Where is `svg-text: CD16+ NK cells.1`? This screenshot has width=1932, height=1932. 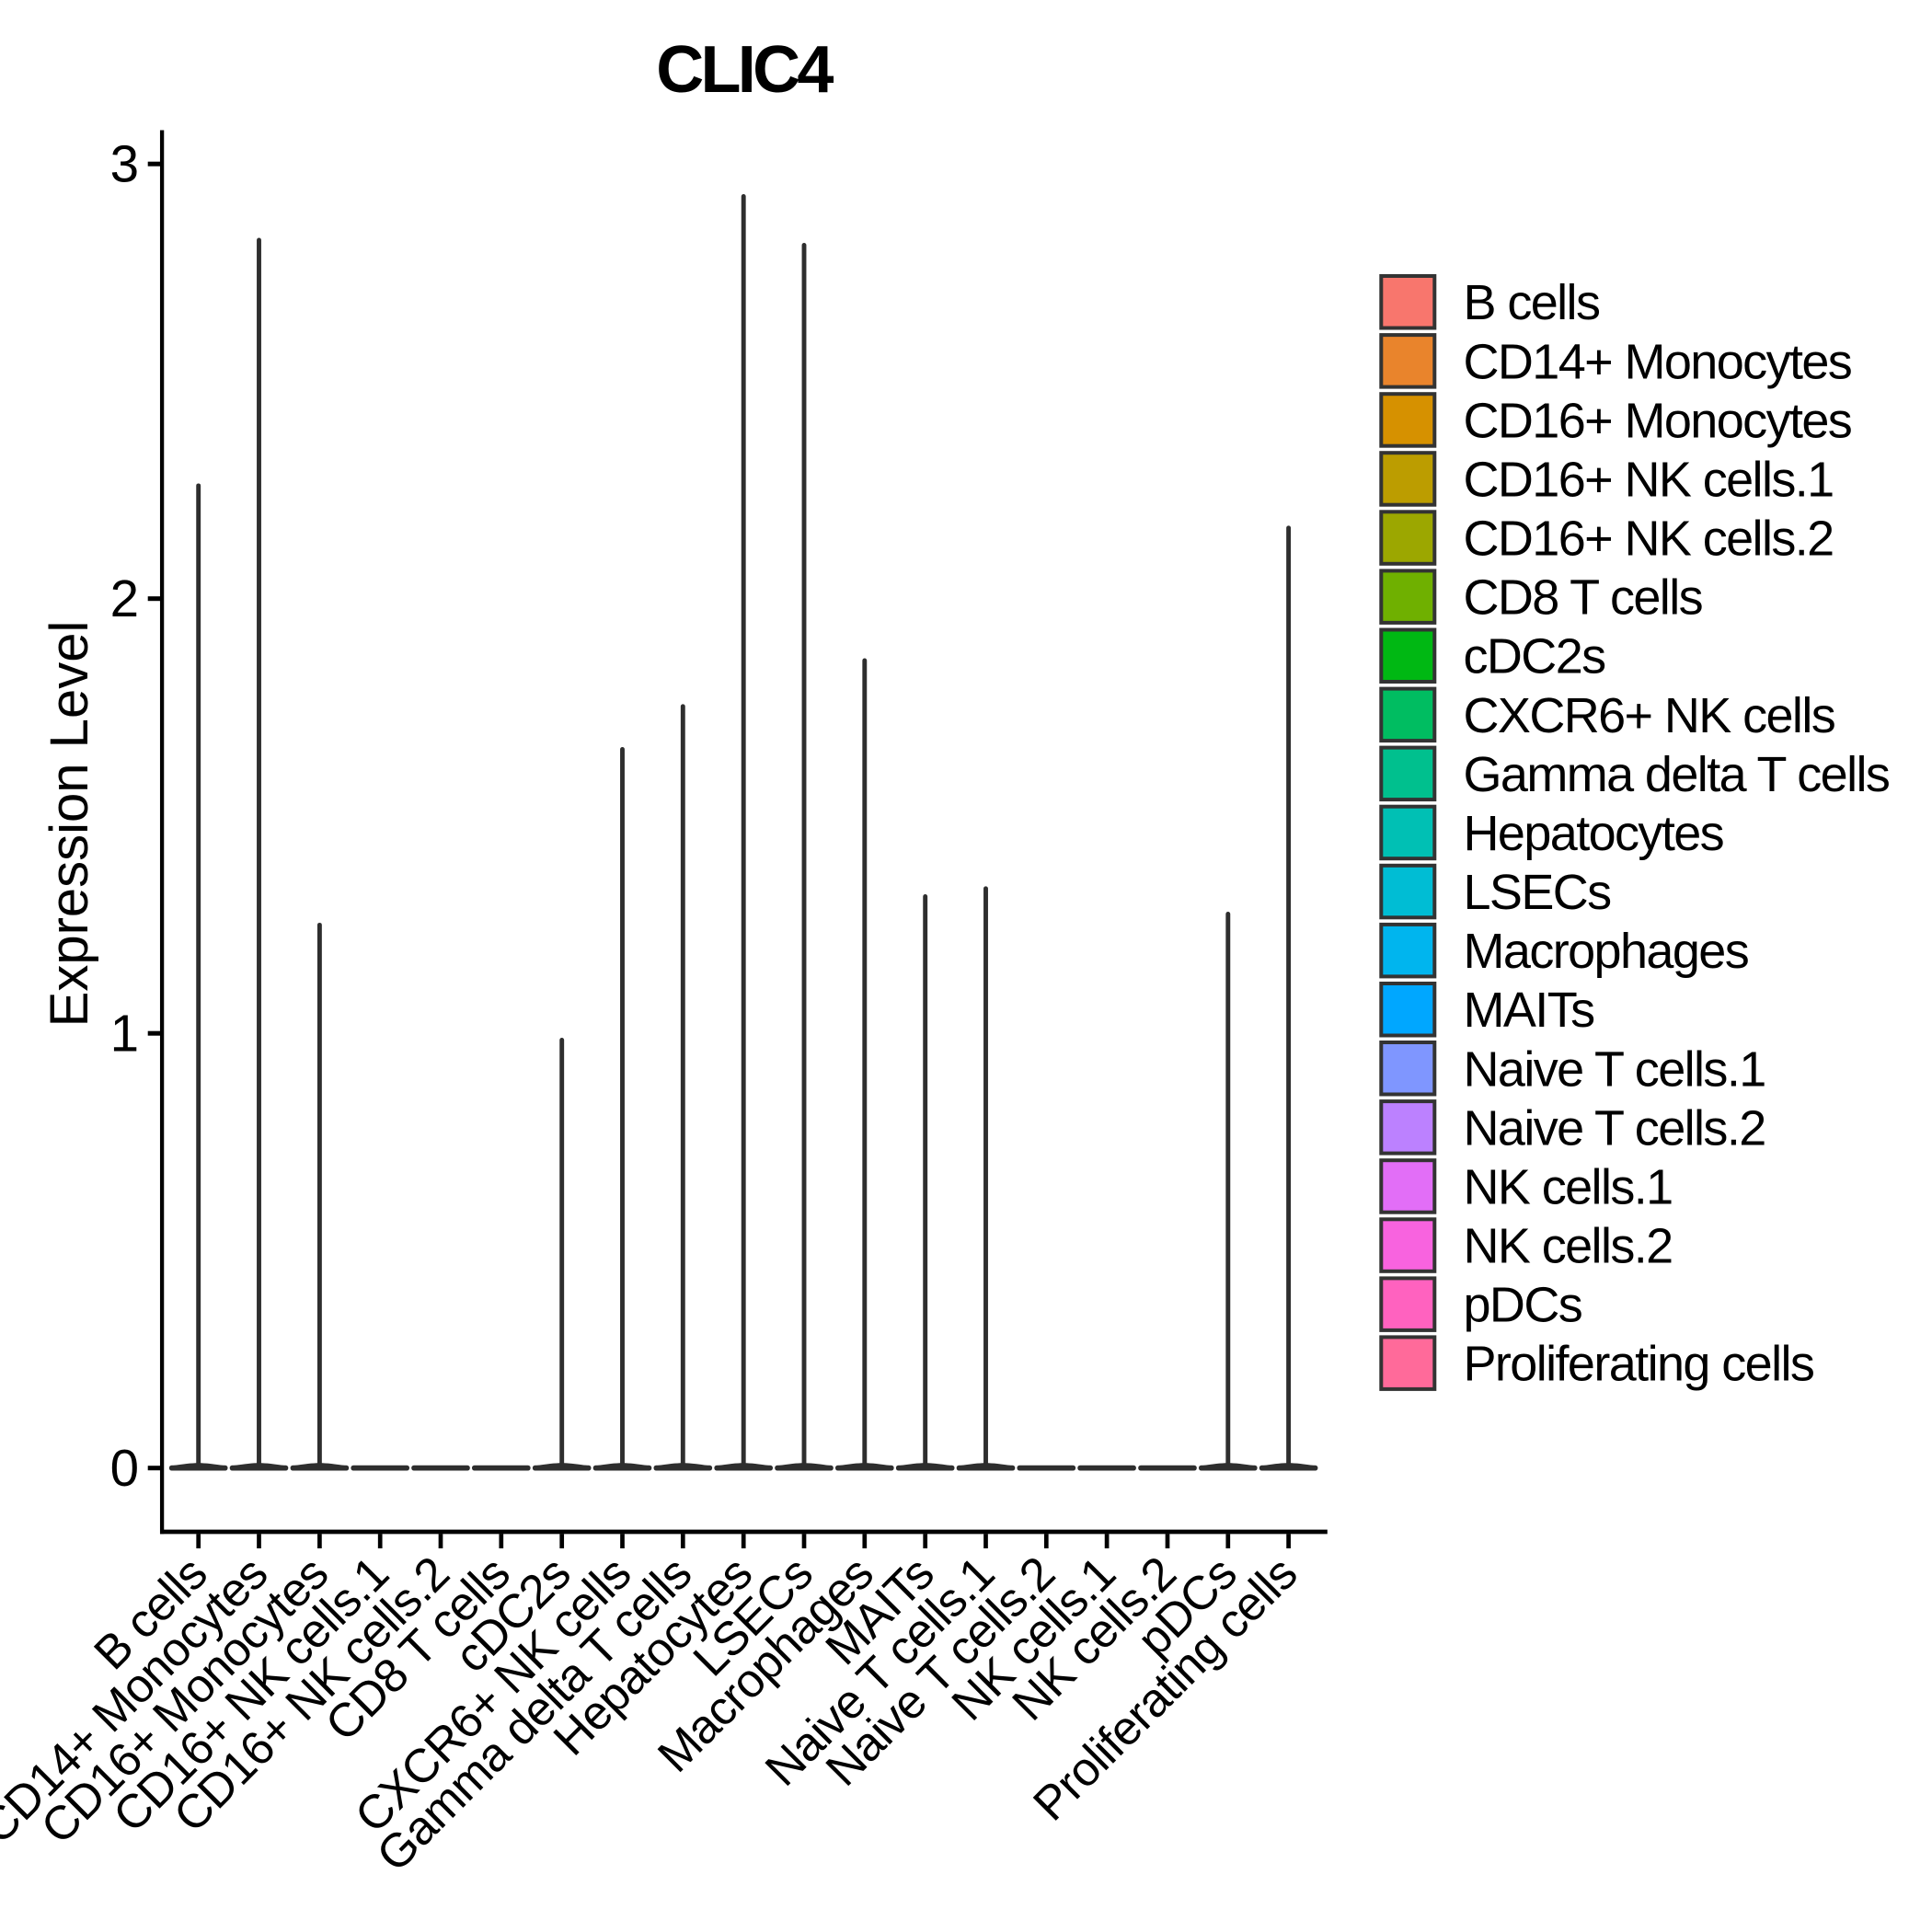
svg-text: CD16+ NK cells.1 is located at coordinates (1649, 480).